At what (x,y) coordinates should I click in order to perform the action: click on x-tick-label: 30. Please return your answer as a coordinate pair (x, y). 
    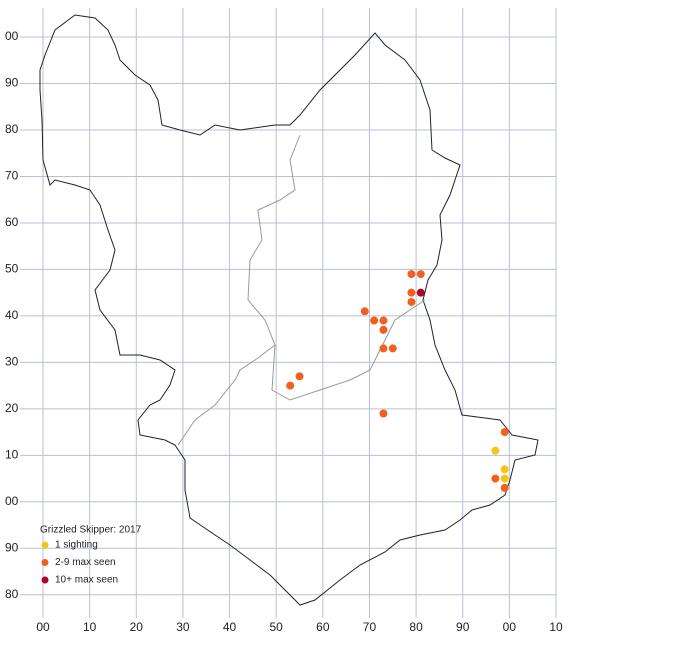
    Looking at the image, I should click on (183, 627).